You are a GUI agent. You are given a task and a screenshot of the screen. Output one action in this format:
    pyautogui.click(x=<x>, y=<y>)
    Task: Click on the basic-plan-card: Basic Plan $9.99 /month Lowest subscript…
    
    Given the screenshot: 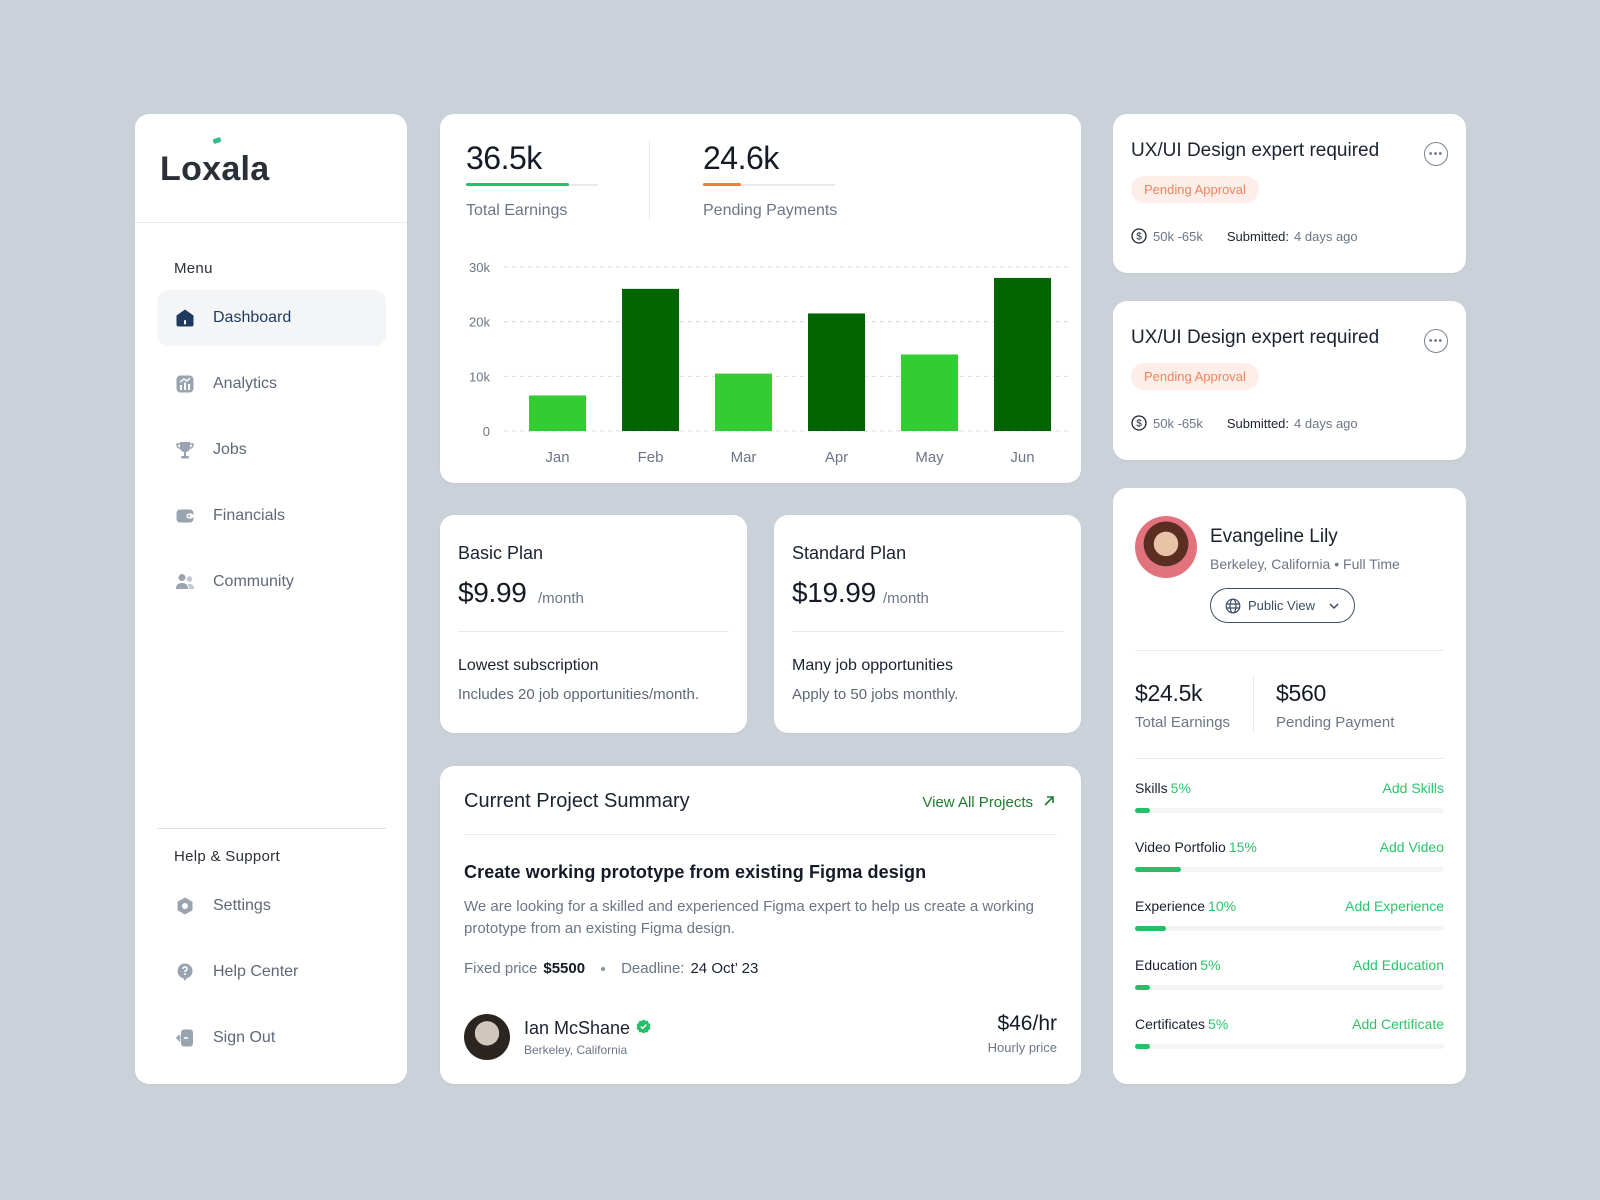 What is the action you would take?
    pyautogui.click(x=593, y=624)
    